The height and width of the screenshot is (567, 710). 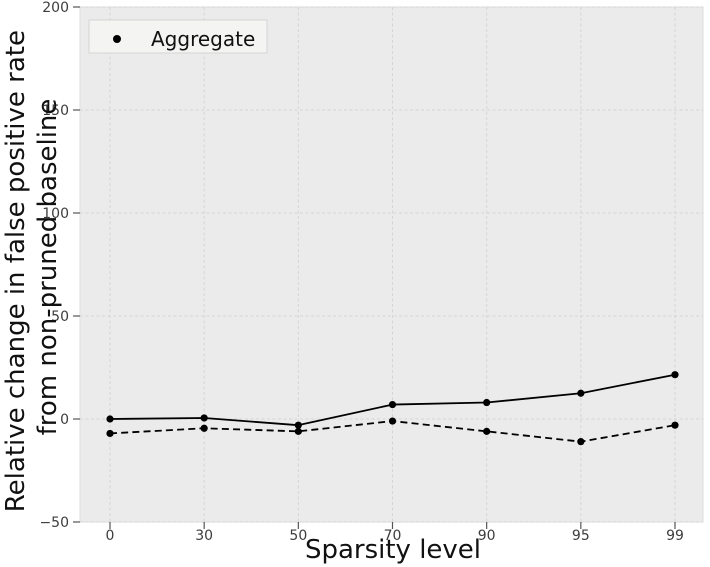 What do you see at coordinates (54, 523) in the screenshot?
I see `y-tick-label: −50` at bounding box center [54, 523].